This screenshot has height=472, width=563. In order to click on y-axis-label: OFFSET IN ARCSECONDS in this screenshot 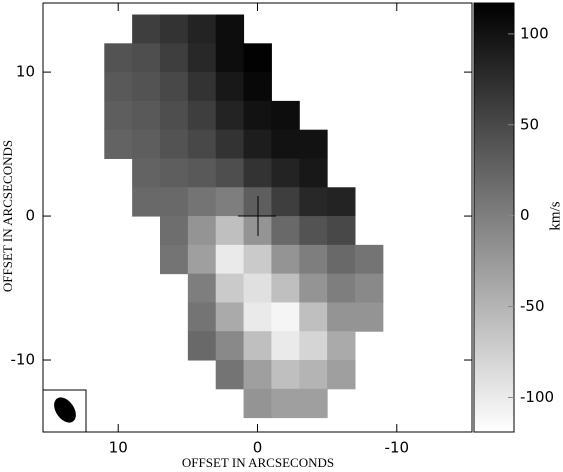, I will do `click(7, 216)`.